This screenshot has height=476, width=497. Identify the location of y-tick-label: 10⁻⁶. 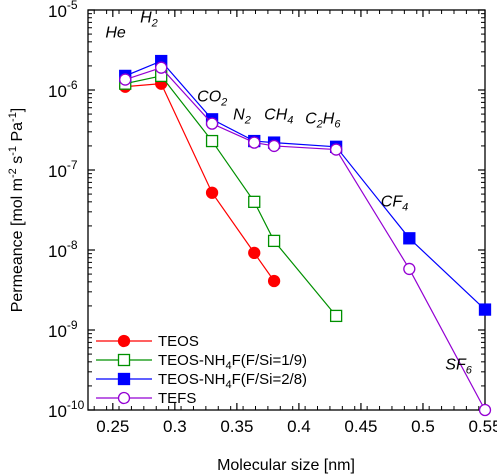
(63, 89).